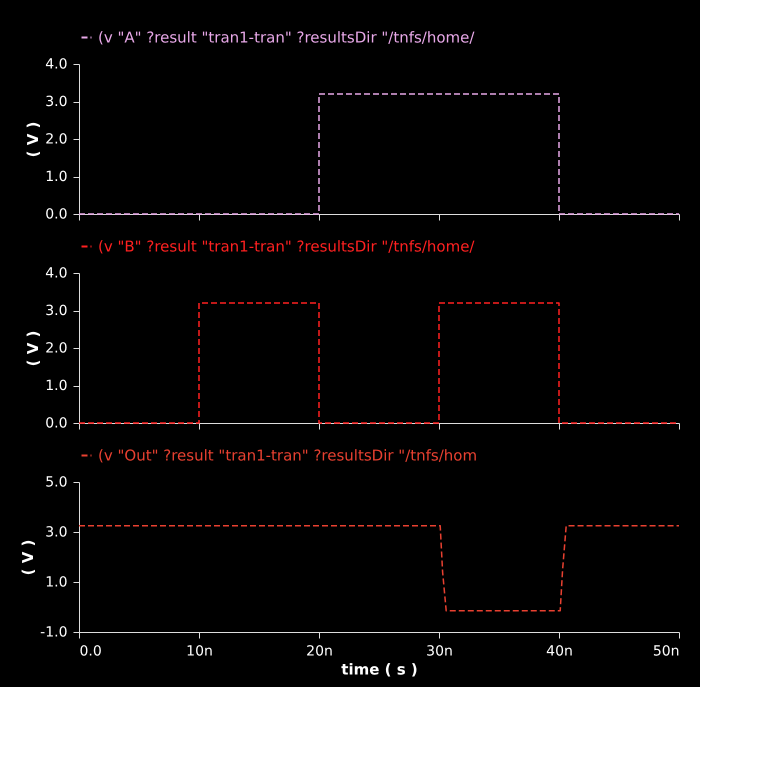  Describe the element at coordinates (439, 652) in the screenshot. I see `x-tick-label: 30n` at that location.